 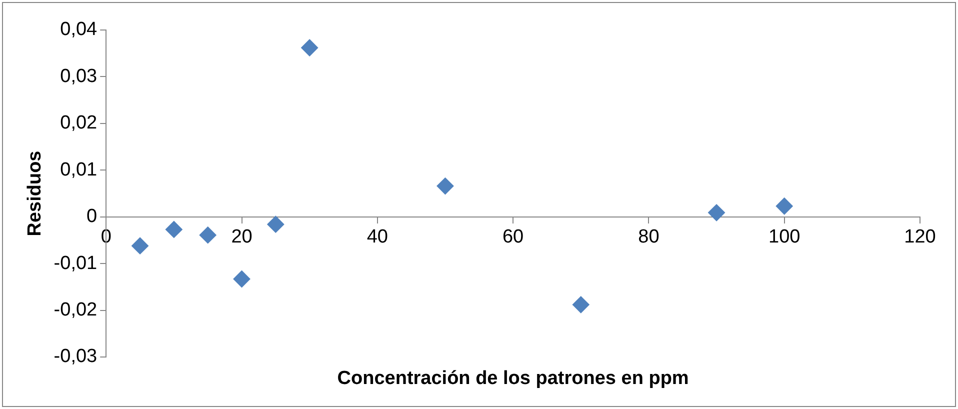 I want to click on y-tick-label: 0,01, so click(x=79, y=169).